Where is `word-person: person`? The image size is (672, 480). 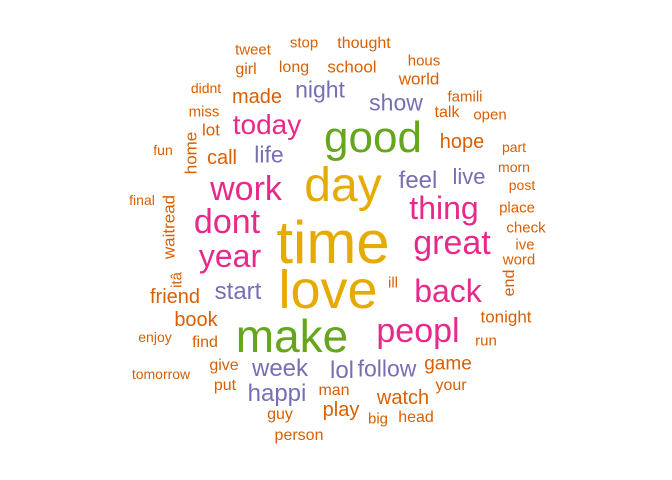
word-person: person is located at coordinates (299, 435).